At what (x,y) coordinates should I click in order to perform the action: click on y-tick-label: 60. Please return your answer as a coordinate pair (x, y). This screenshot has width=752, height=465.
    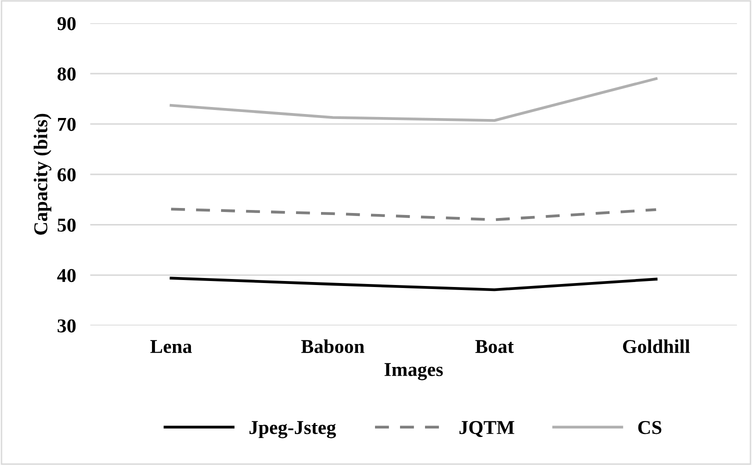
    Looking at the image, I should click on (67, 175).